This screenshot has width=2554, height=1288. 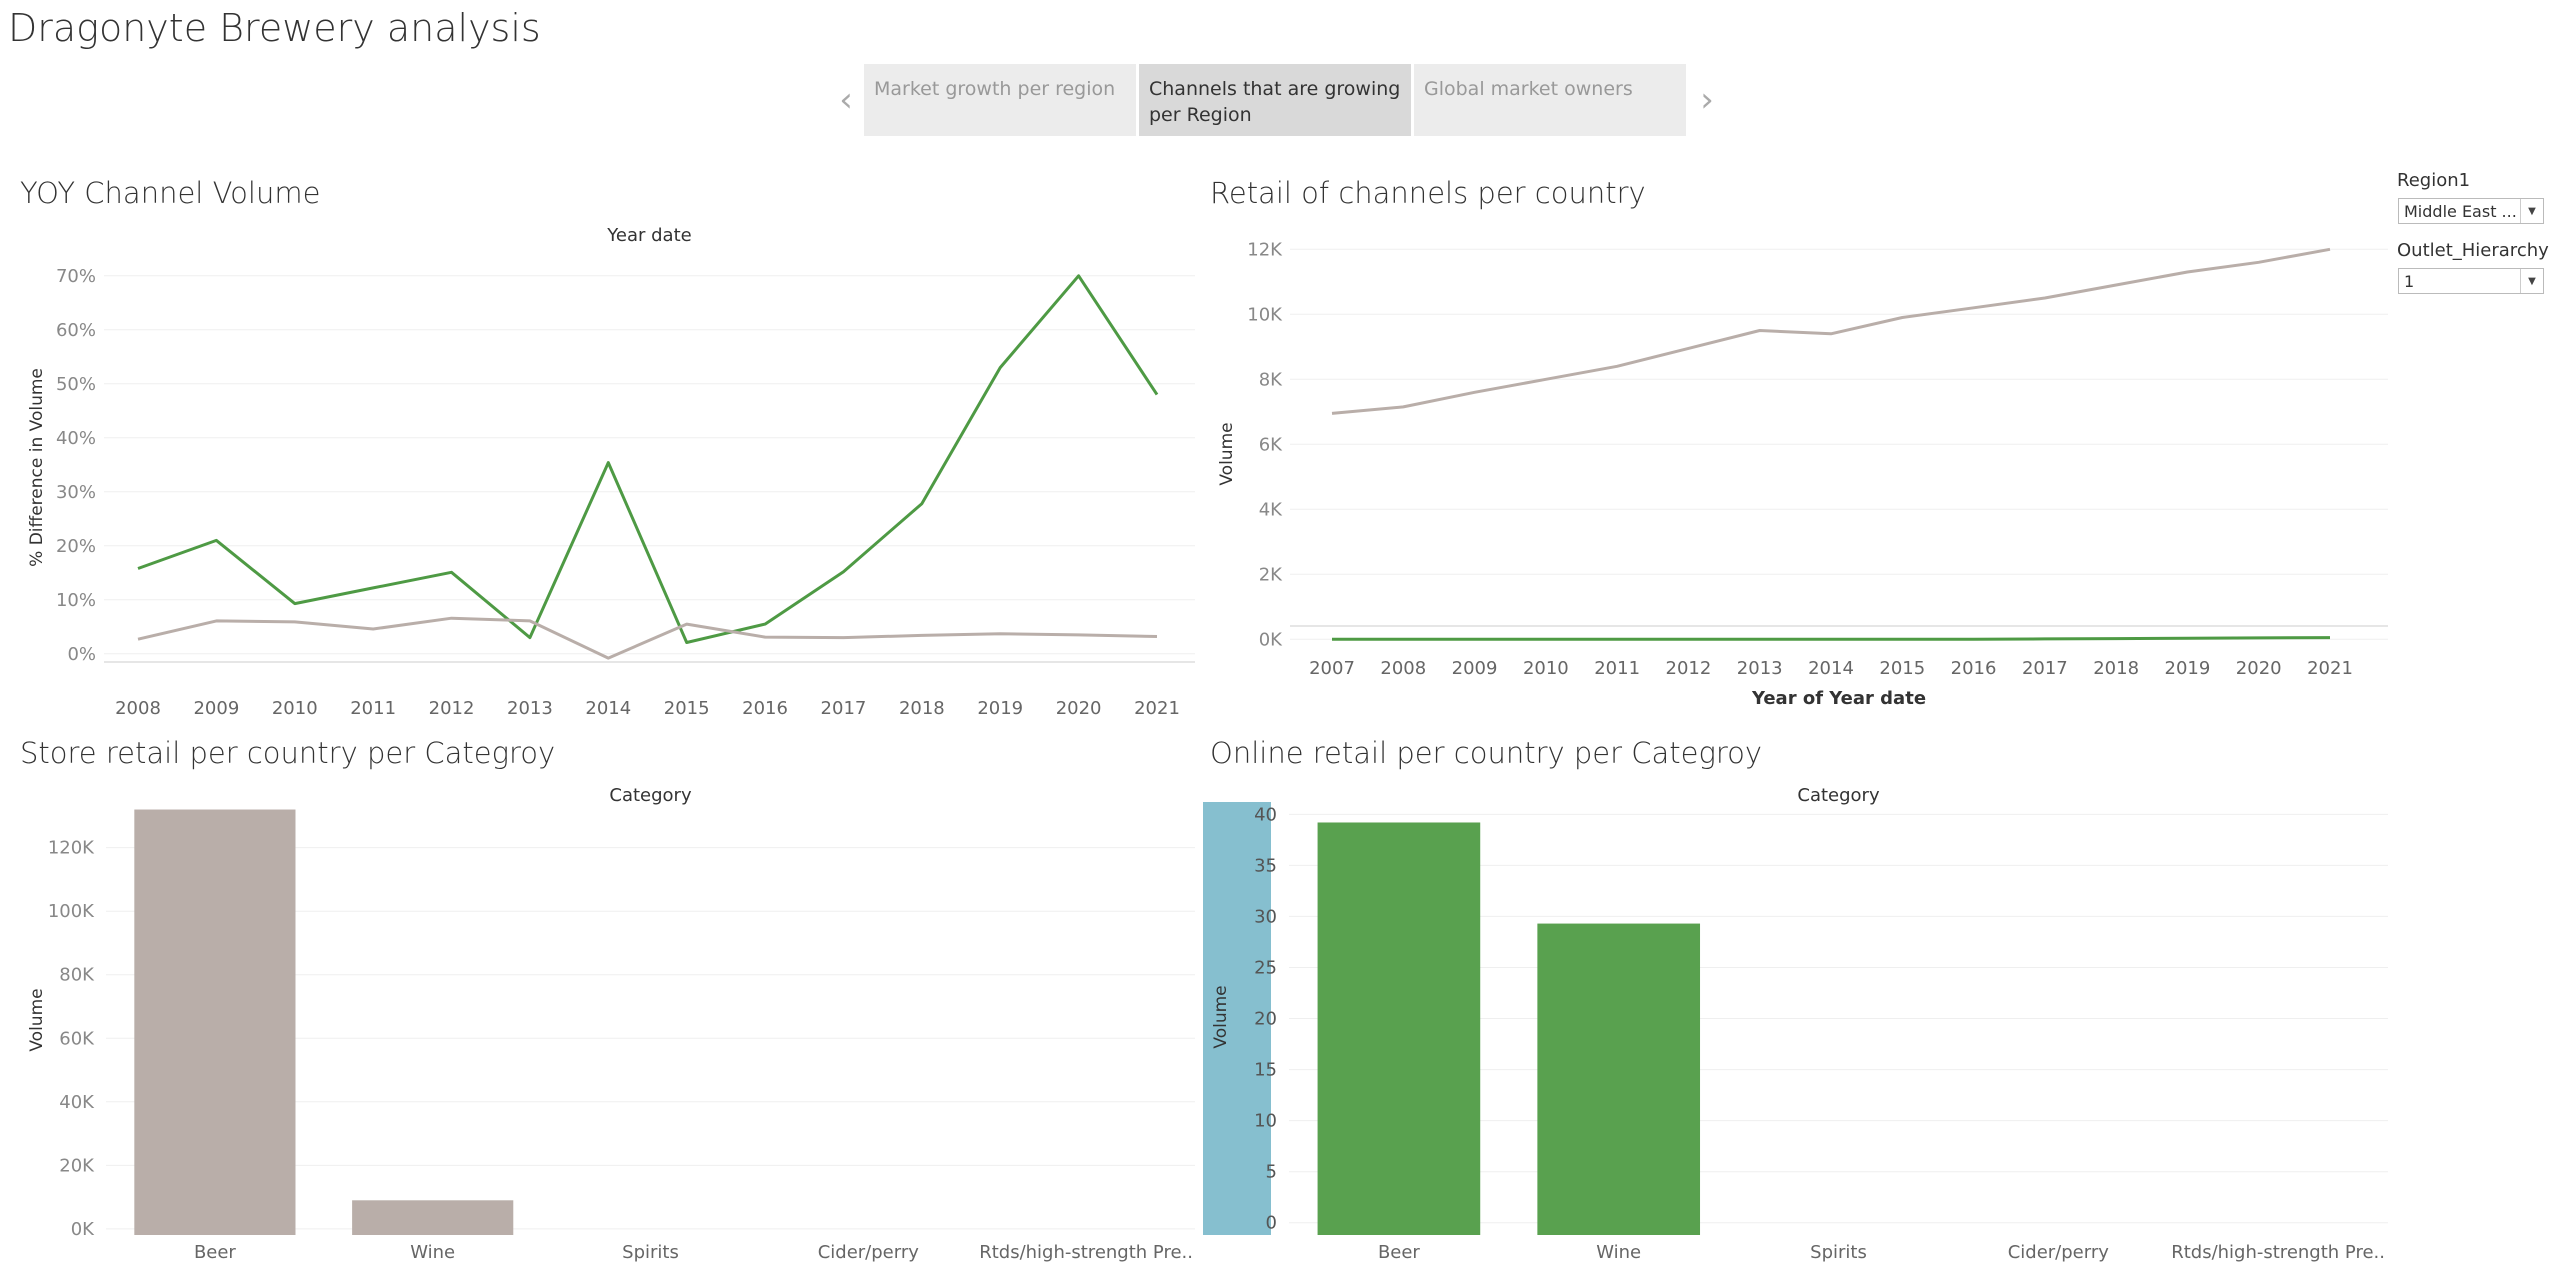 What do you see at coordinates (1001, 100) in the screenshot?
I see `story-point-market-growth: Market growth per region` at bounding box center [1001, 100].